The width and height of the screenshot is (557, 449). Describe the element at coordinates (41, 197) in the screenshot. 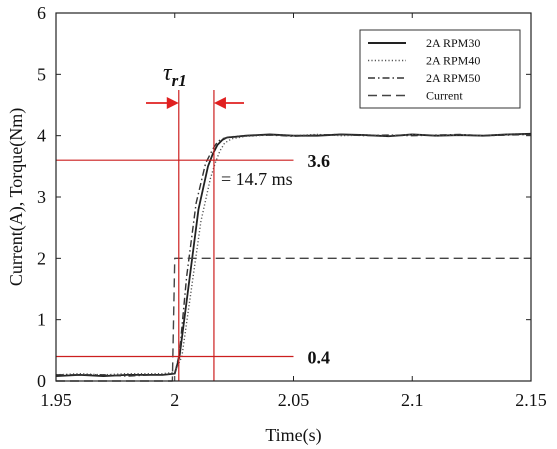

I see `y-tick-label: 3` at that location.